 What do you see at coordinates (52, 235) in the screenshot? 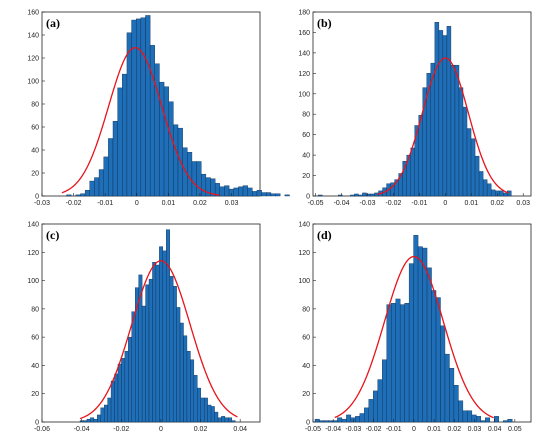
I see `panel-label: (c)` at bounding box center [52, 235].